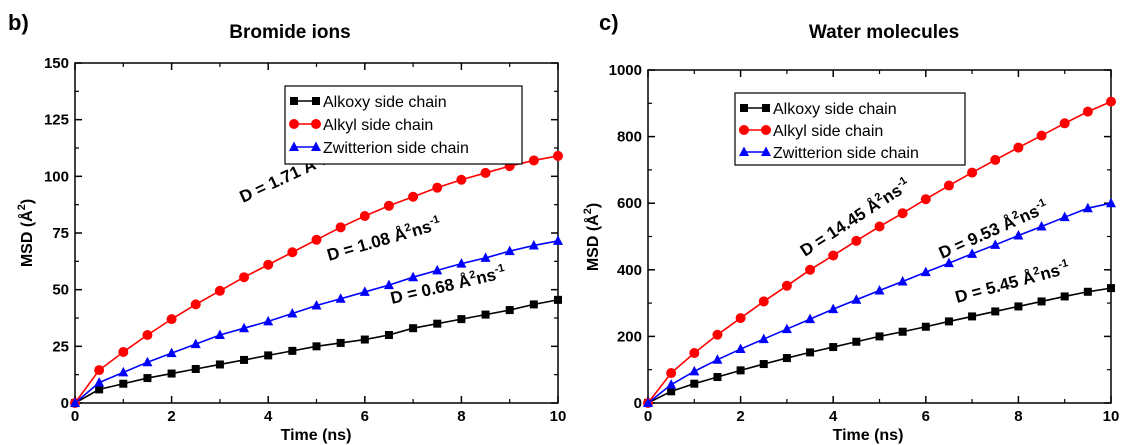 The height and width of the screenshot is (445, 1129). What do you see at coordinates (56, 176) in the screenshot?
I see `y-tick-label: 100` at bounding box center [56, 176].